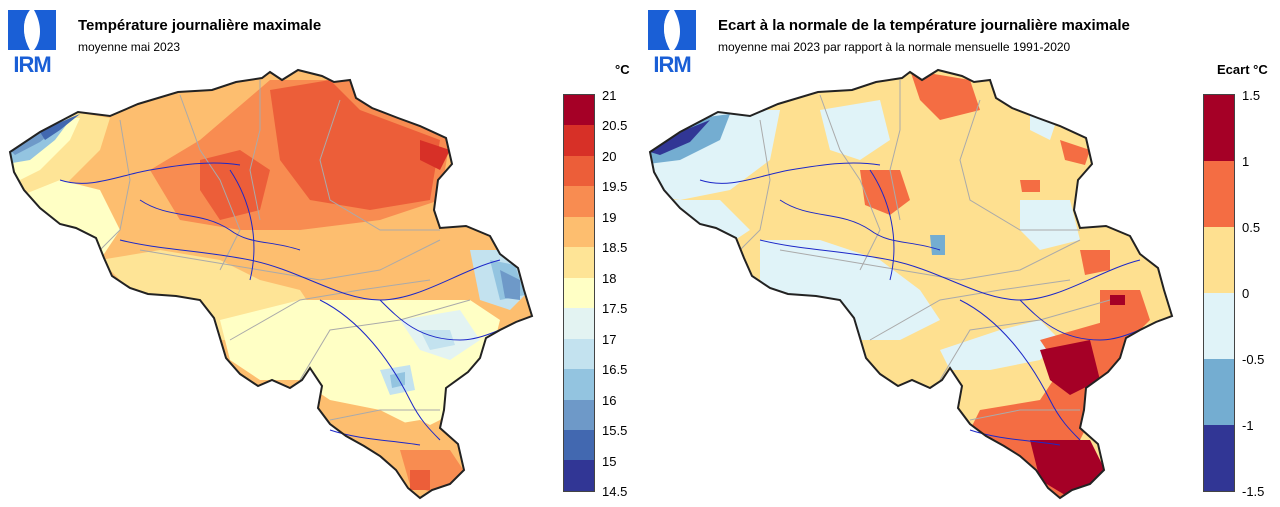 This screenshot has width=1280, height=507. What do you see at coordinates (1248, 425) in the screenshot?
I see `legend-tick-label: -1` at bounding box center [1248, 425].